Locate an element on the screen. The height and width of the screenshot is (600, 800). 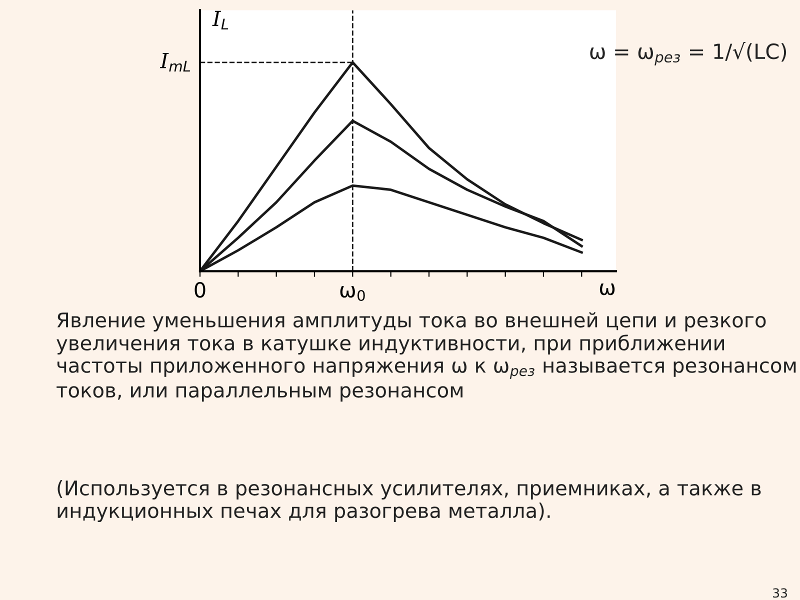
x-tick-label: ω$_{0}$ is located at coordinates (352, 294).